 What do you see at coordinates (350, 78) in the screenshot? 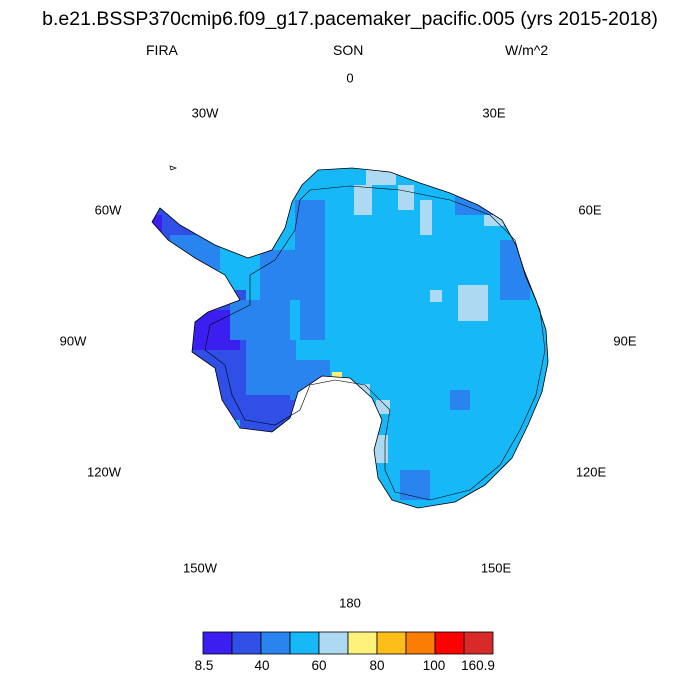
I see `lon-label-0: 0` at bounding box center [350, 78].